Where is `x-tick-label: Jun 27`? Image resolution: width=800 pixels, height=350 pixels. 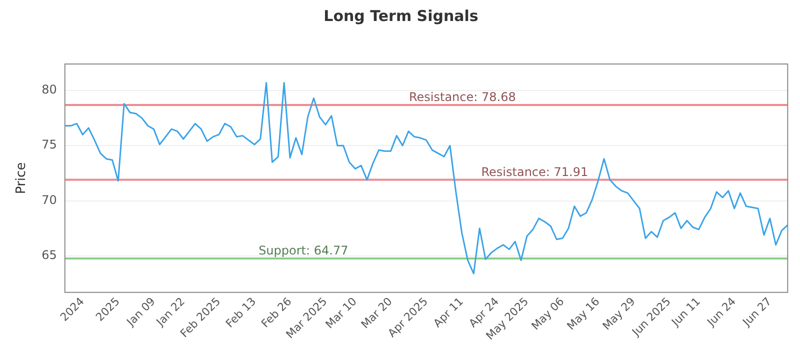 x-tick-label: Jun 27 is located at coordinates (757, 312).